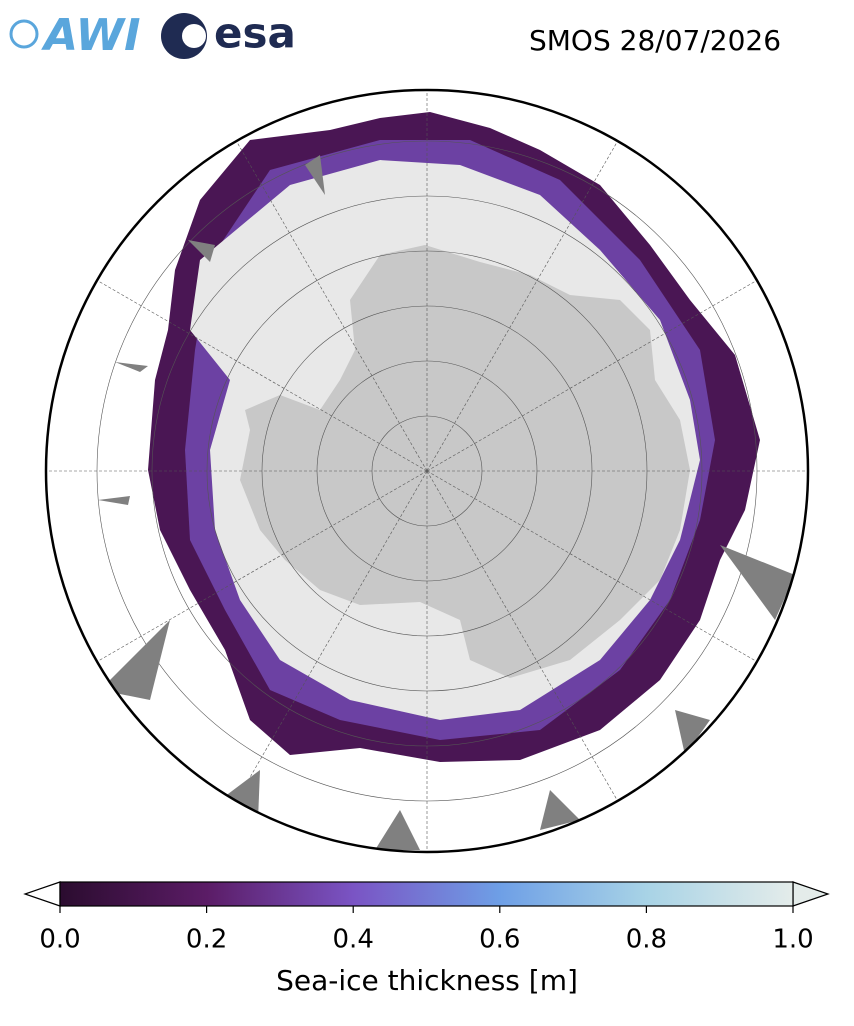 This screenshot has height=1026, width=854. Describe the element at coordinates (427, 980) in the screenshot. I see `colorbar-label: Sea-ice thickness [m]` at that location.